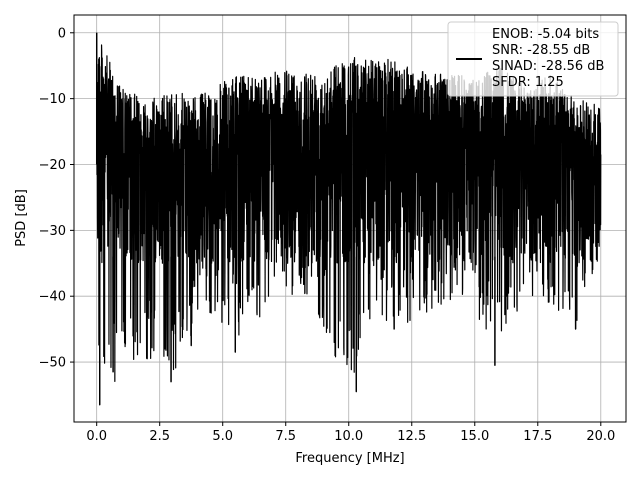 The image size is (640, 480). I want to click on x-axis-ticks: 0.0 2.5 5.0 7.5 10.0 12.5 15.0 17.5 20.0, so click(350, 433).